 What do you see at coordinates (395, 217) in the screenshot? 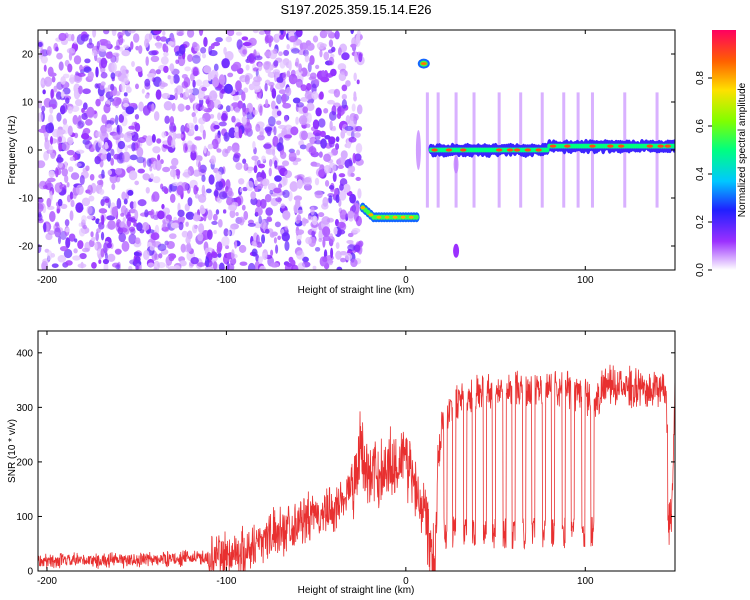
I see `track-peak` at bounding box center [395, 217].